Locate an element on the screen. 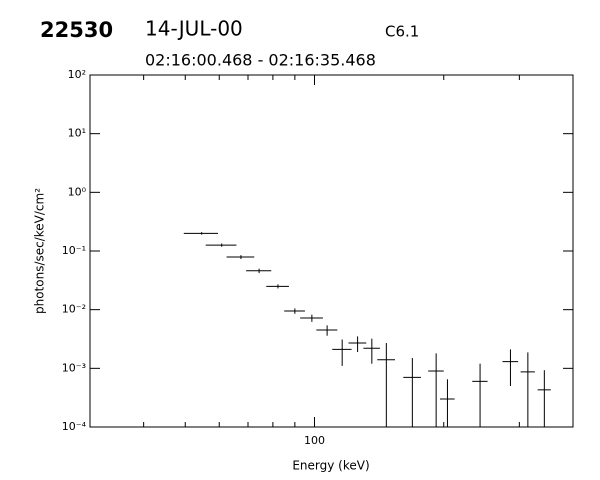 The height and width of the screenshot is (480, 600). date: 14-JUL-00 is located at coordinates (194, 29).